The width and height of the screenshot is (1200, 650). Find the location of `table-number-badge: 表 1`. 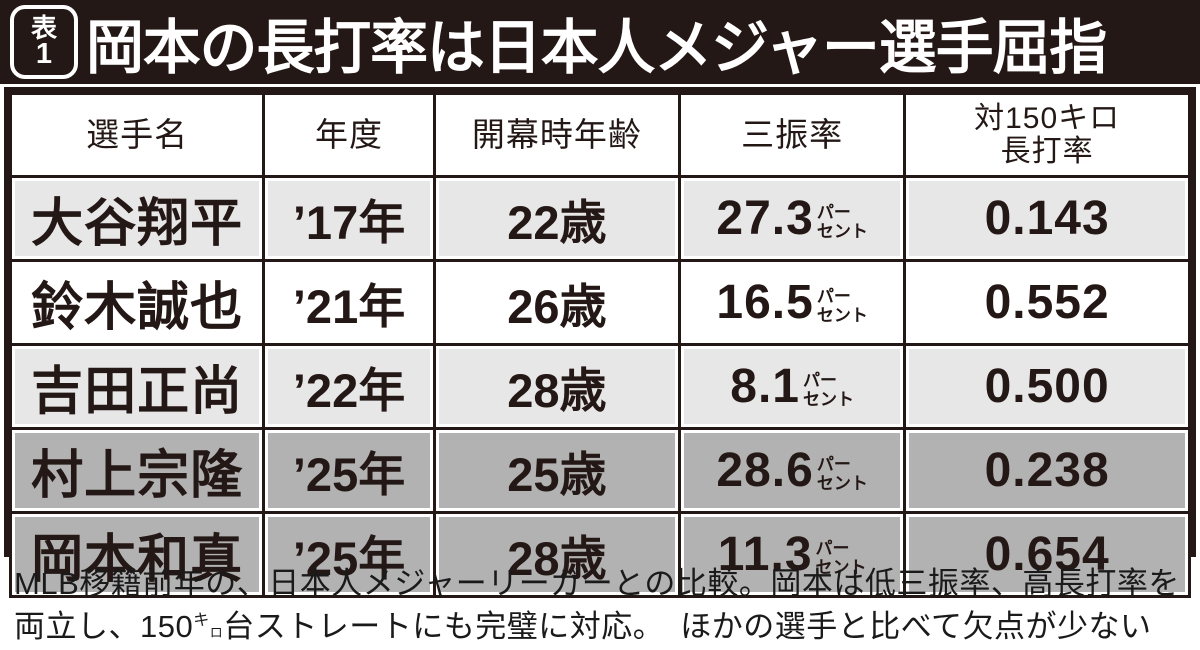

table-number-badge: 表 1 is located at coordinates (44, 42).